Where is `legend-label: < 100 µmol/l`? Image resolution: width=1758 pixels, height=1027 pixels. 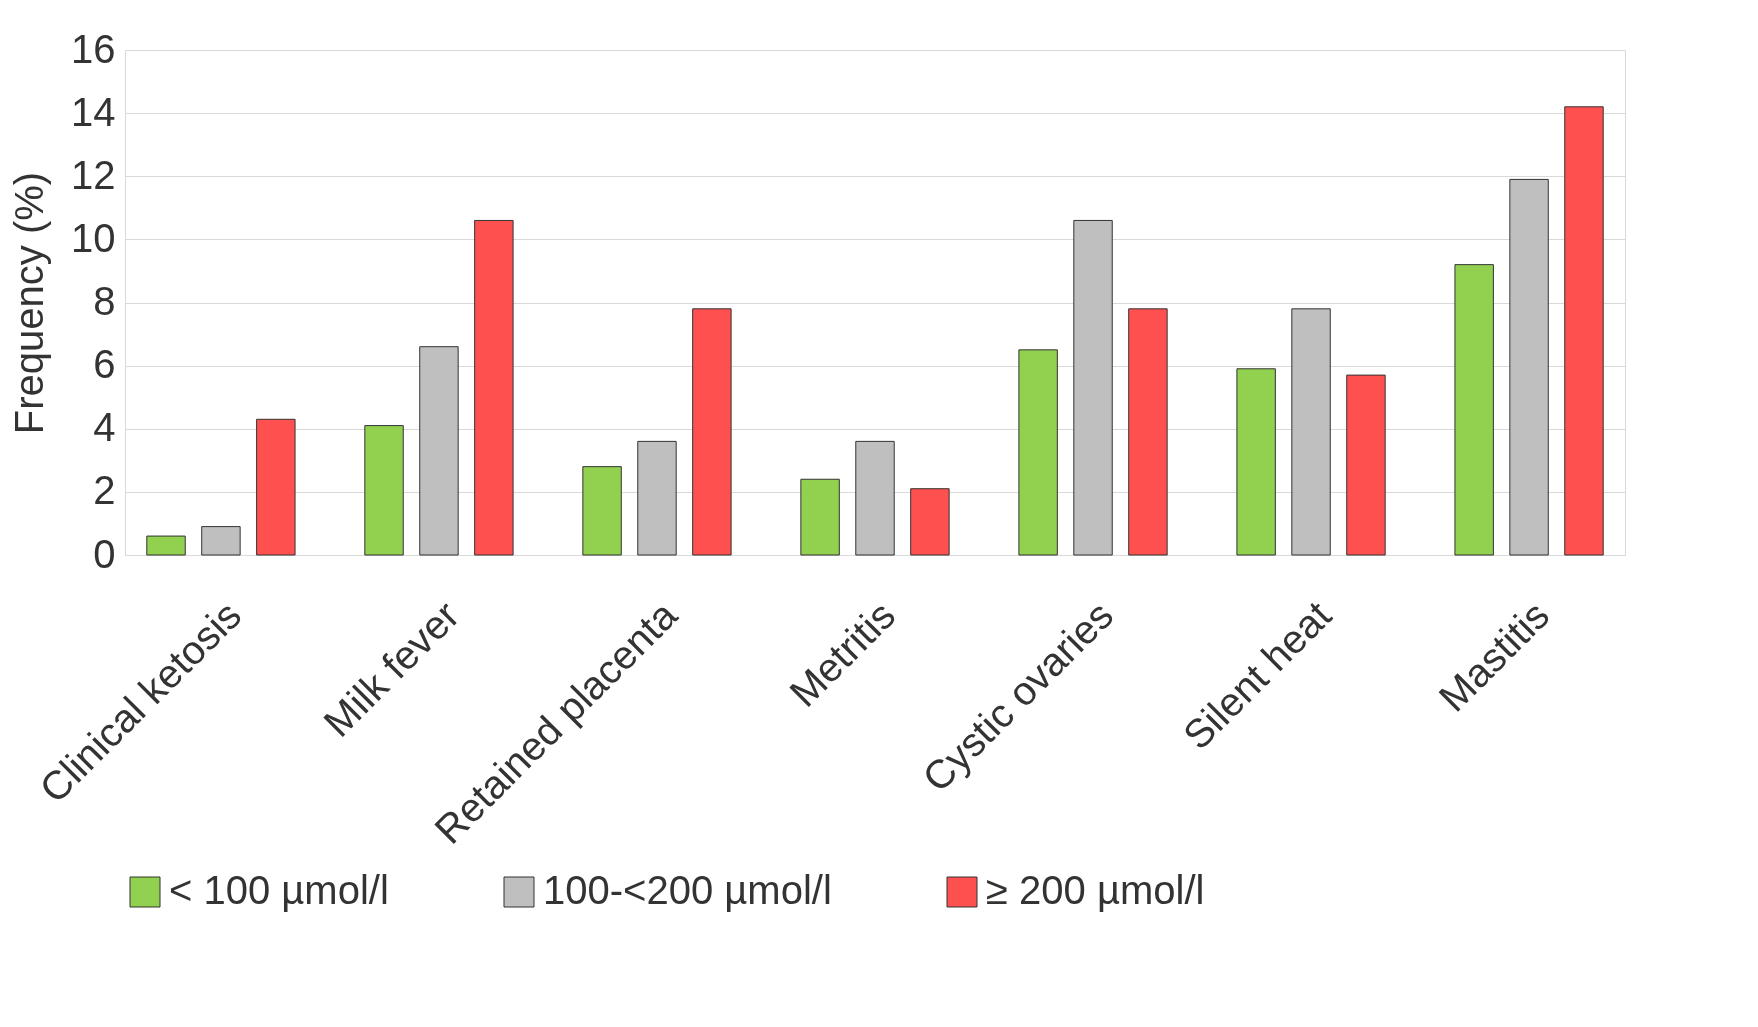 legend-label: < 100 µmol/l is located at coordinates (279, 890).